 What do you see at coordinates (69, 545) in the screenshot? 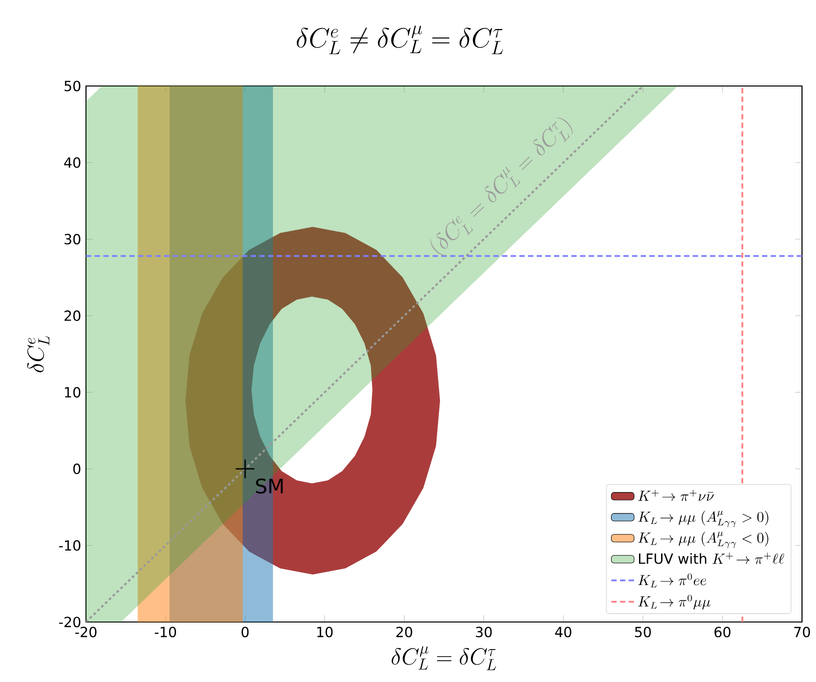
I see `y-tick-label: -10` at bounding box center [69, 545].